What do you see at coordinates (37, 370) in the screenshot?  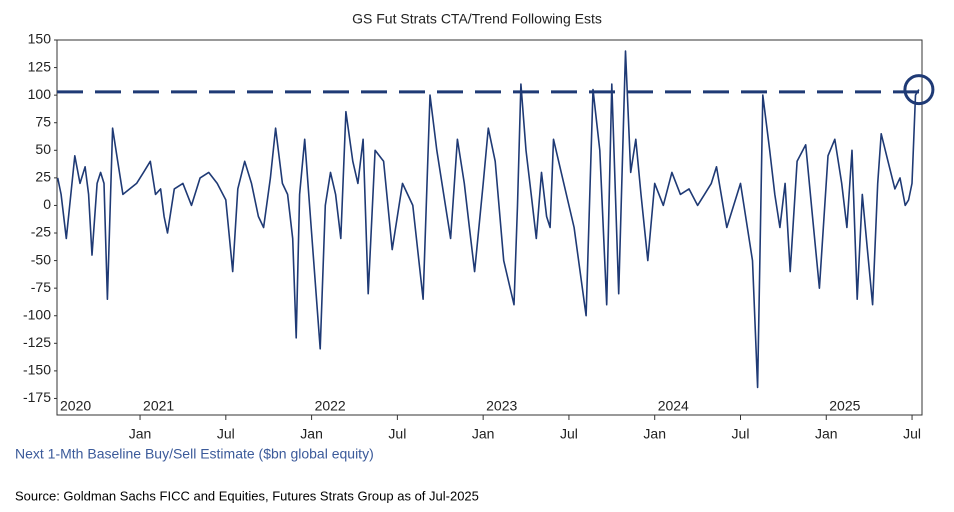 I see `y-tick-label: -150` at bounding box center [37, 370].